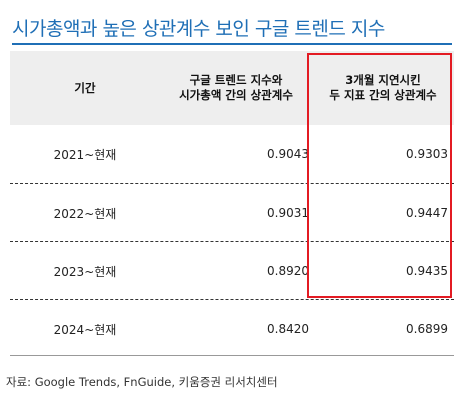  What do you see at coordinates (427, 213) in the screenshot?
I see `cell-lag-correlation: 0.9447` at bounding box center [427, 213].